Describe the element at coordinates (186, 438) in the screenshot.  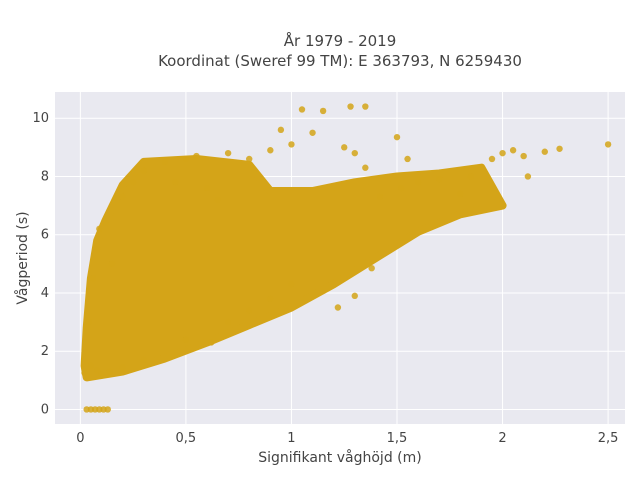
I see `x-tick-label: 0,5` at that location.